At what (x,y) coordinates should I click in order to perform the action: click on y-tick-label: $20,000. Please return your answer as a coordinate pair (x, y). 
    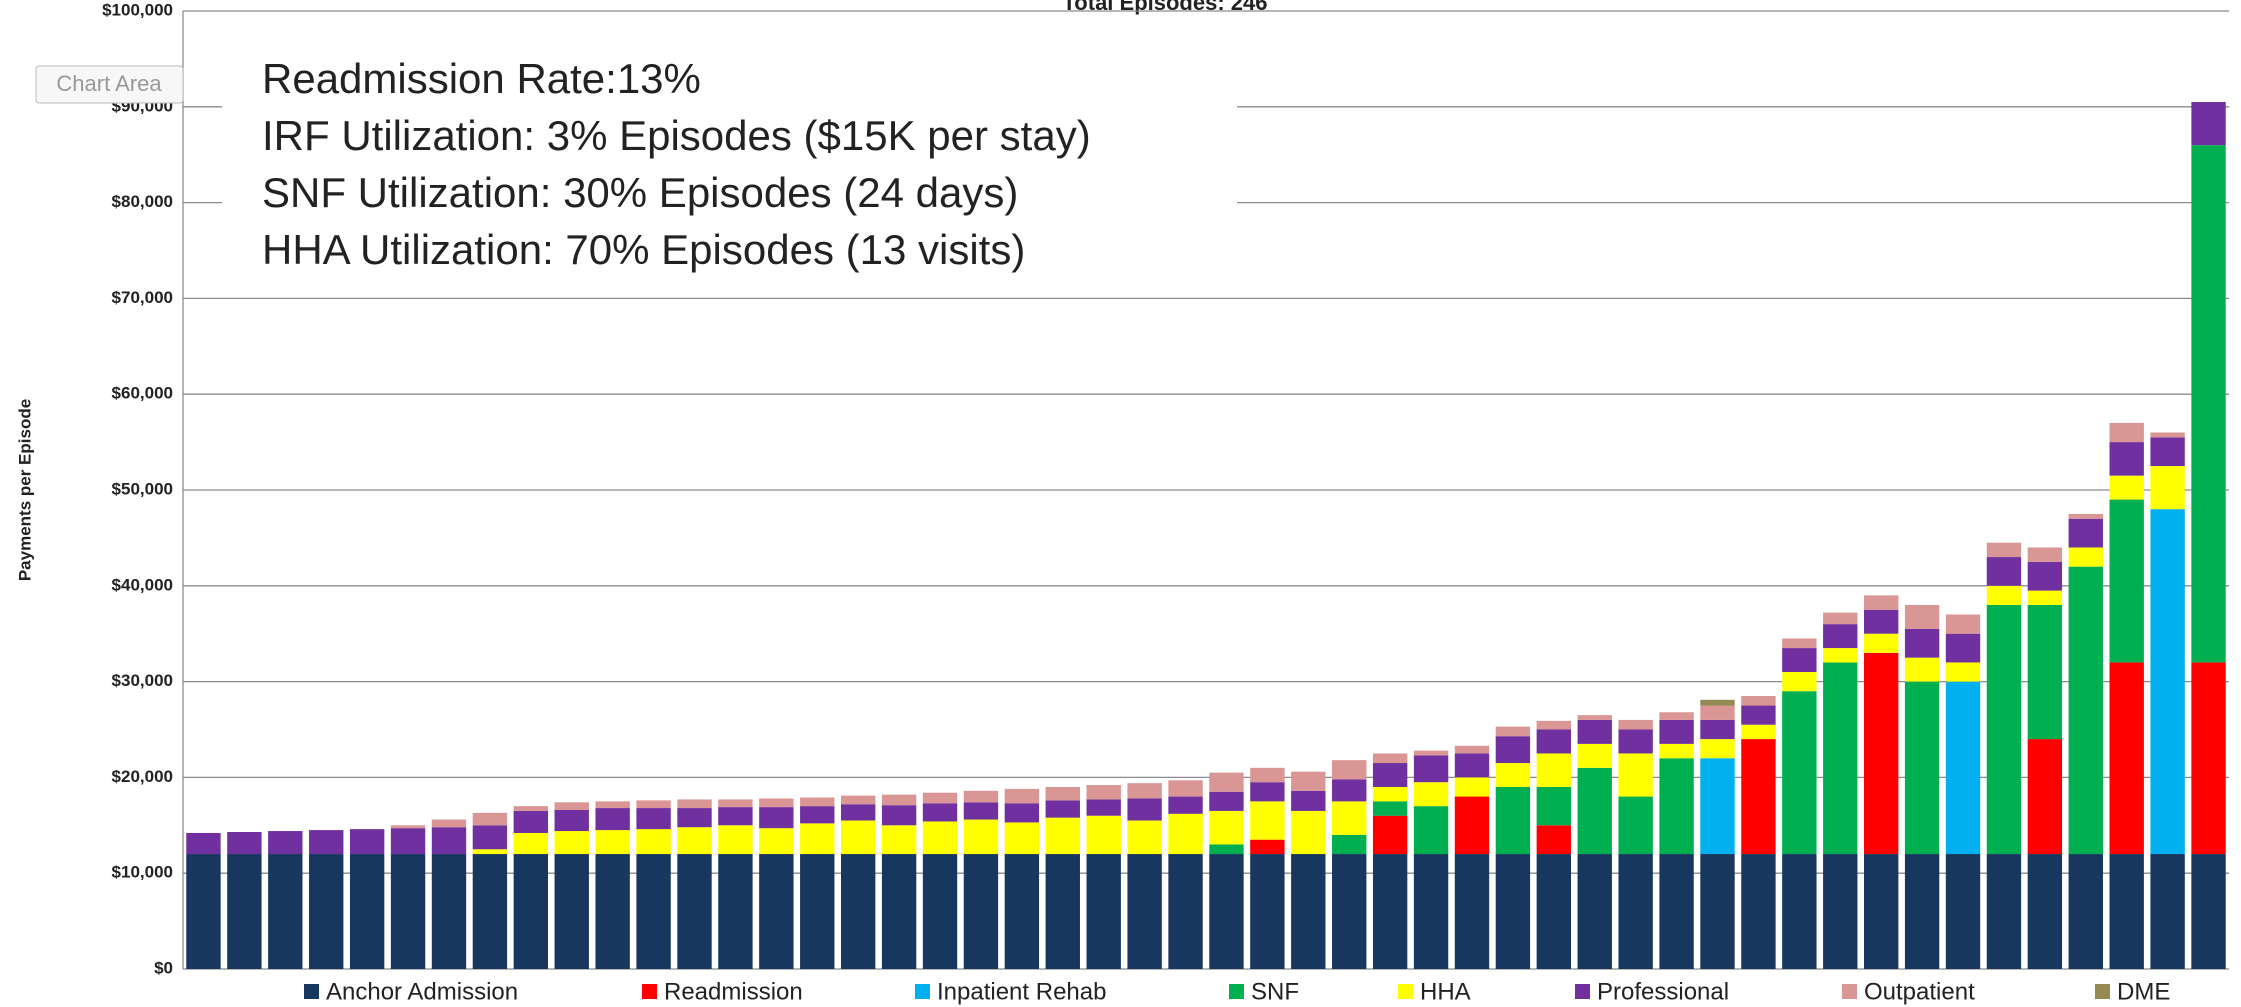
    Looking at the image, I should click on (142, 776).